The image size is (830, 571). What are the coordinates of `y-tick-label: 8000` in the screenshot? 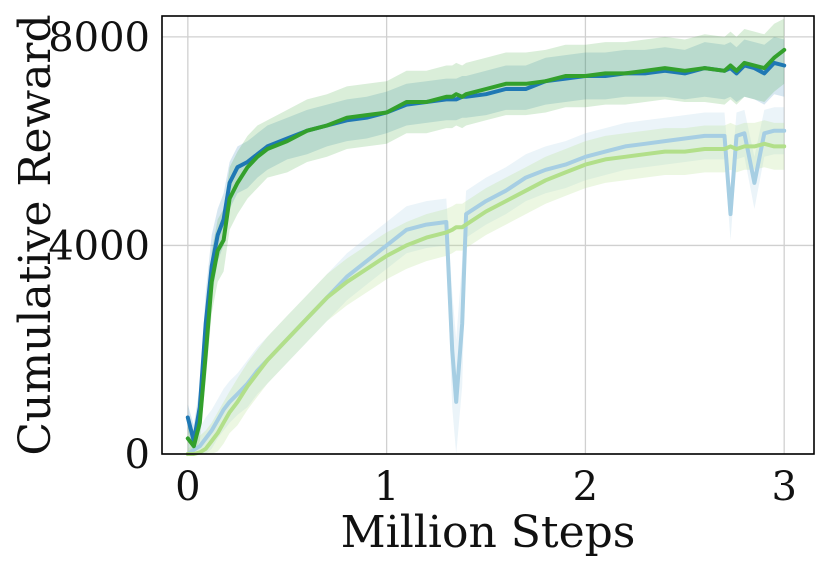 It's located at (99, 38).